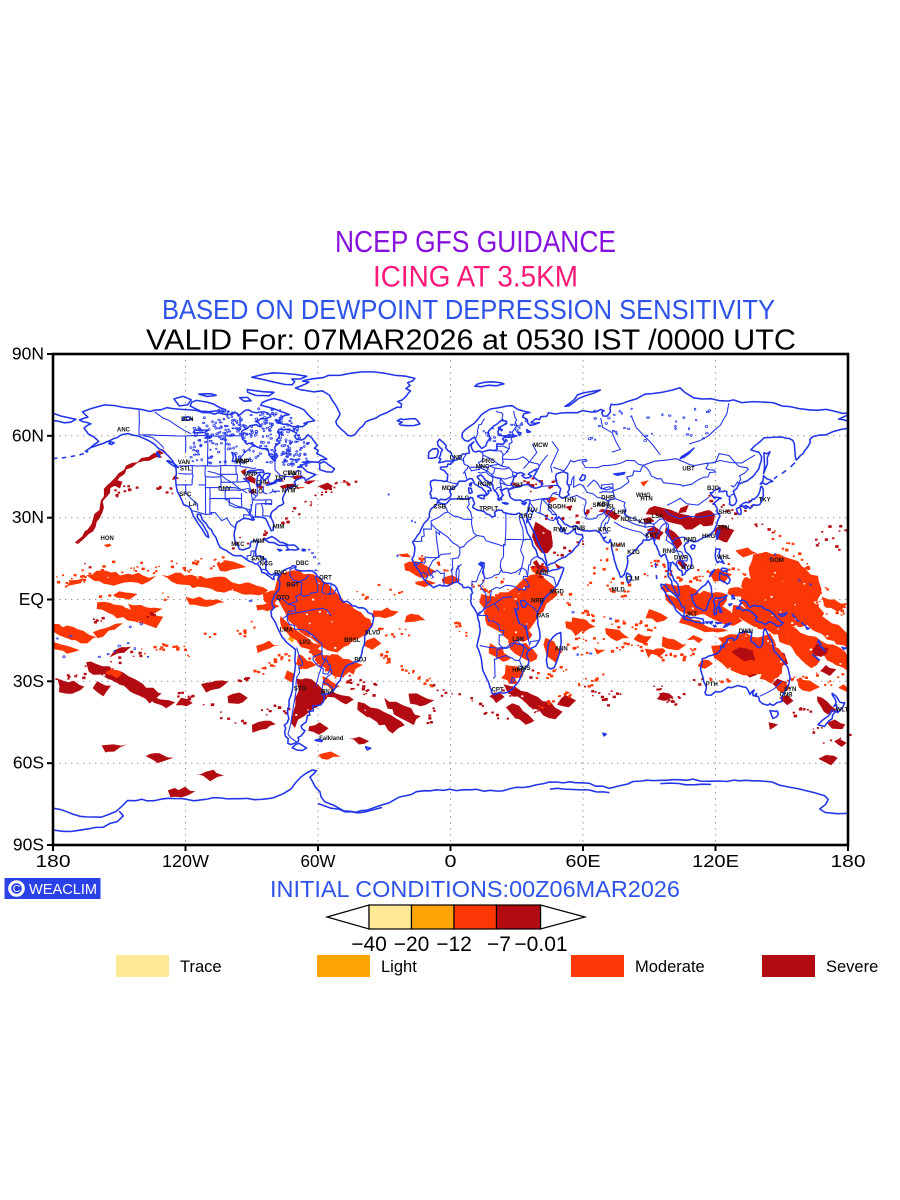 Image resolution: width=900 pixels, height=1200 pixels. Describe the element at coordinates (518, 671) in the screenshot. I see `svg-text: HPR` at that location.